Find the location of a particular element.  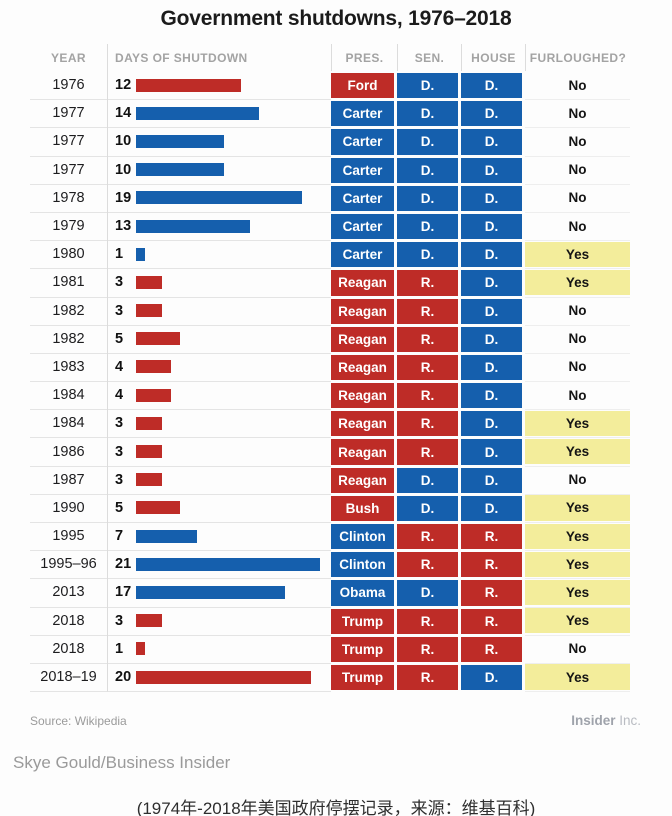

house-cell: R. is located at coordinates (491, 621).